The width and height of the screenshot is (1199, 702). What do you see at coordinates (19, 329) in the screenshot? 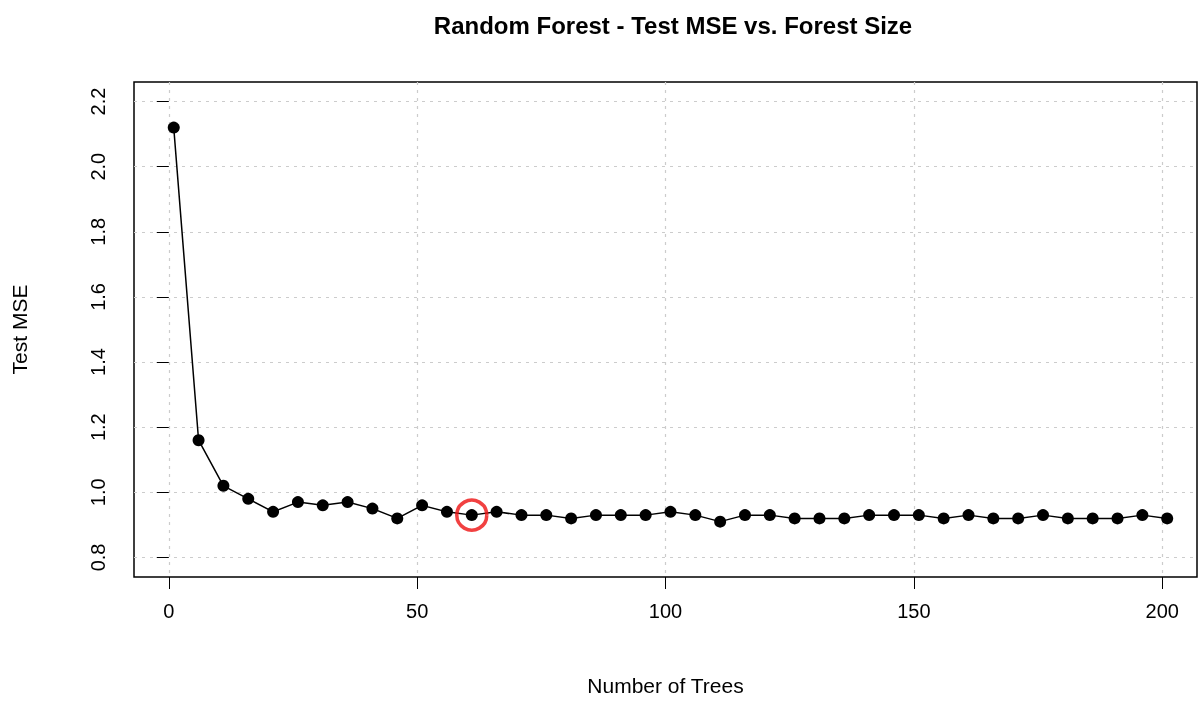
I see `y-axis-title: Test MSE` at bounding box center [19, 329].